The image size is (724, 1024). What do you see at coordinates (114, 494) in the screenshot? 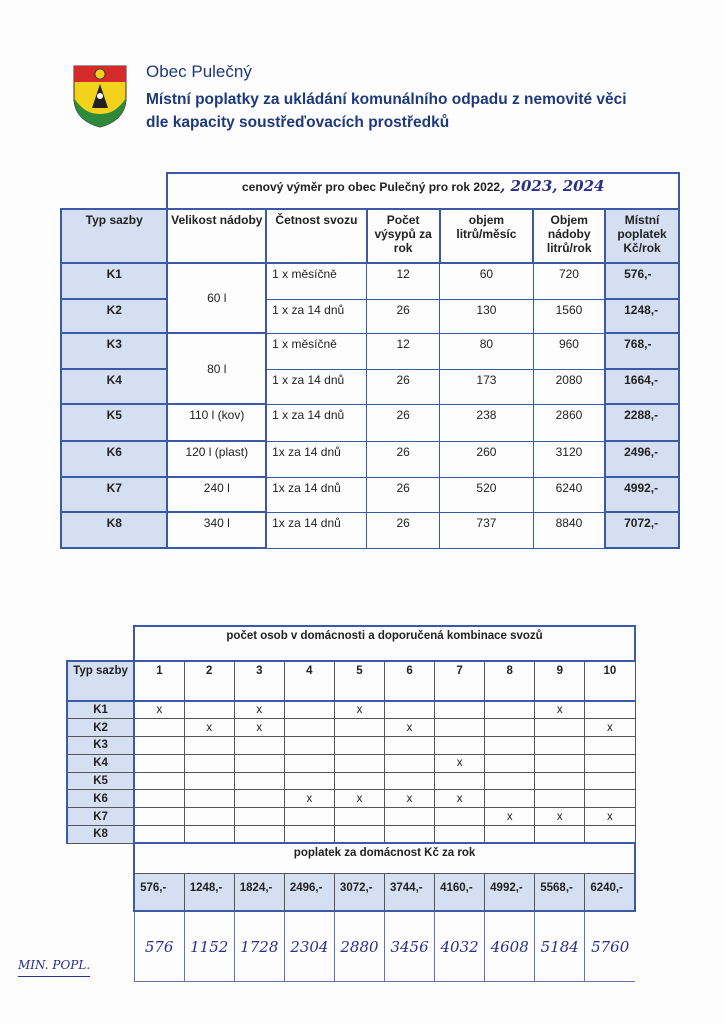
I see `cell-typ: K7` at bounding box center [114, 494].